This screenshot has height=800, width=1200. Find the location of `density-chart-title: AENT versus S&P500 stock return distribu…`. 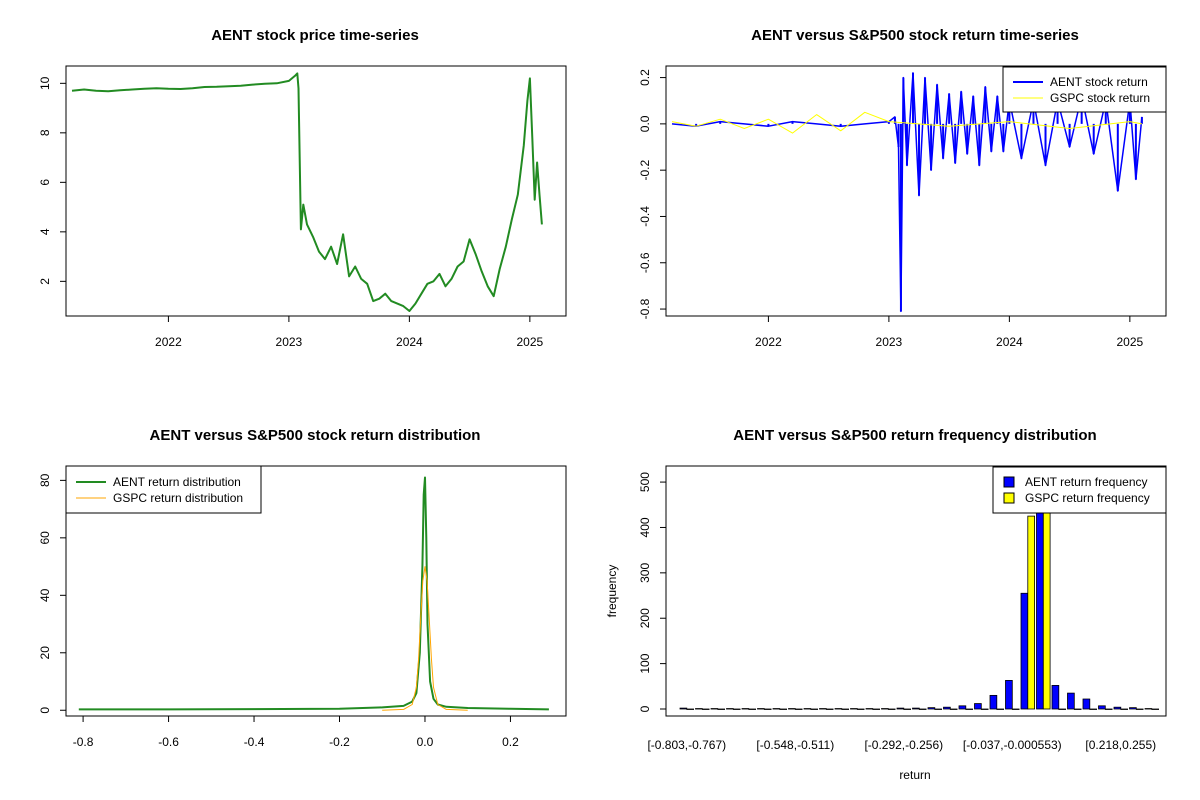

density-chart-title: AENT versus S&P500 stock return distribu… is located at coordinates (315, 435).